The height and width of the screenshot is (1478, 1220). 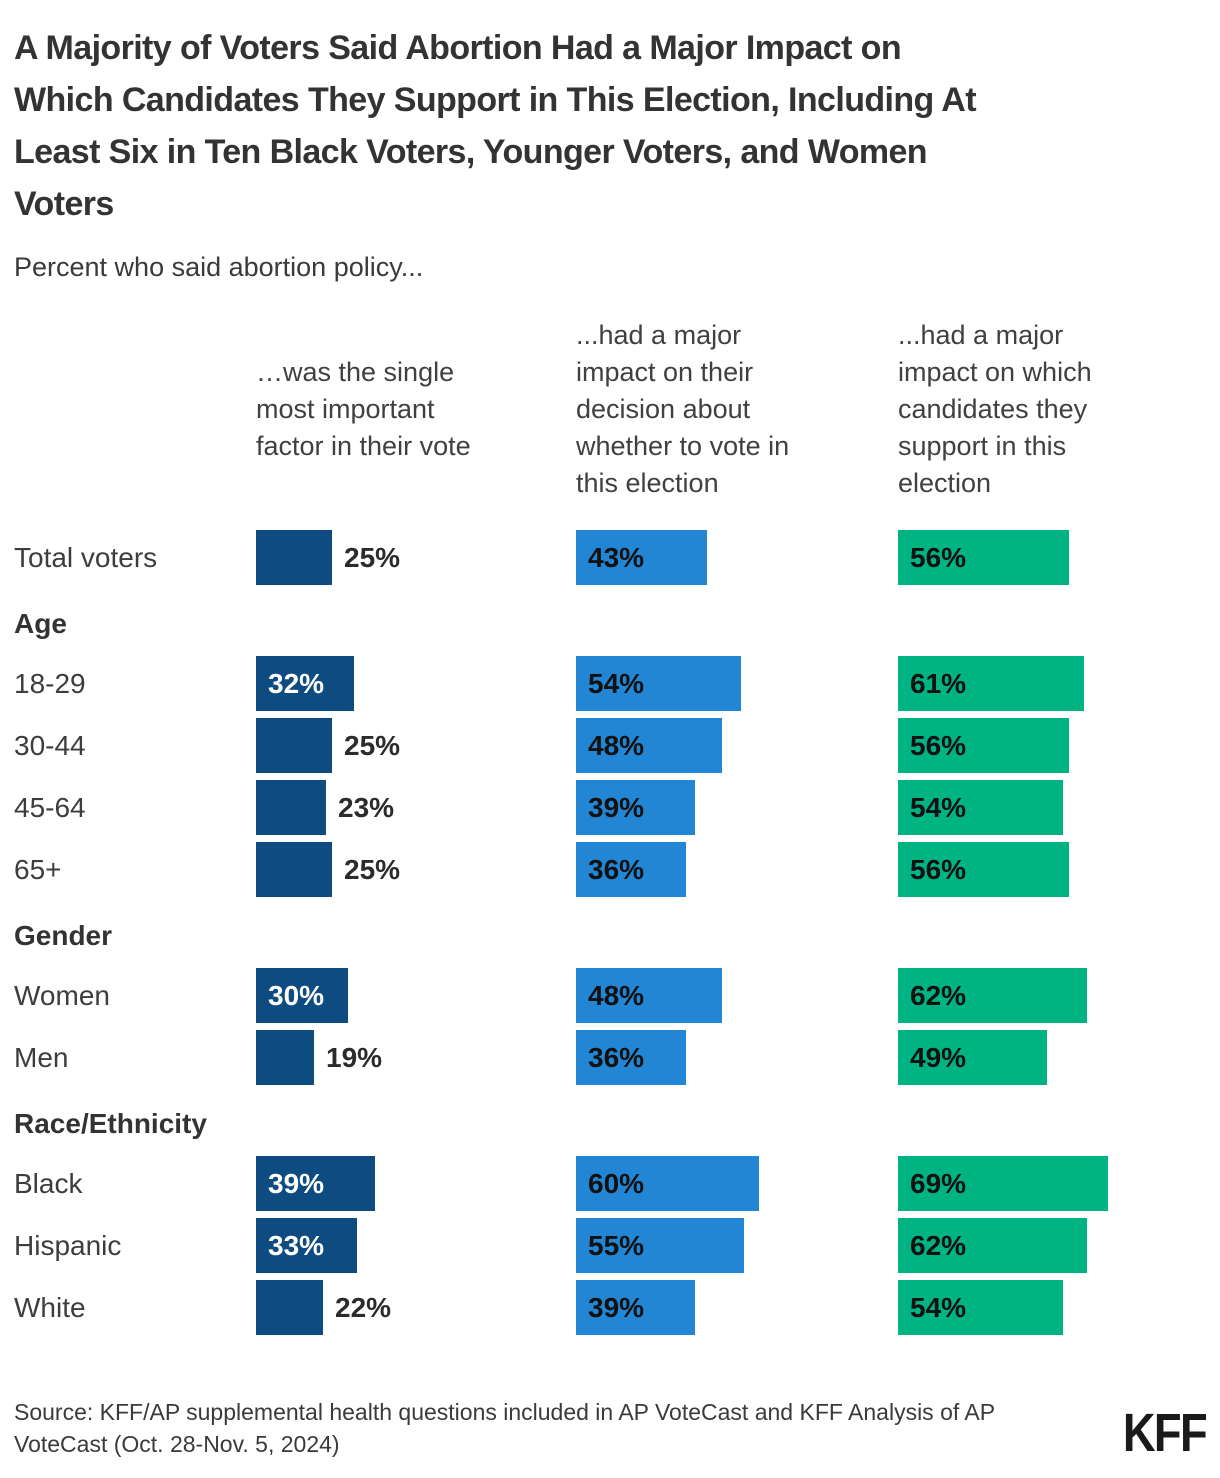 What do you see at coordinates (938, 1183) in the screenshot?
I see `bar-value-label: 69%` at bounding box center [938, 1183].